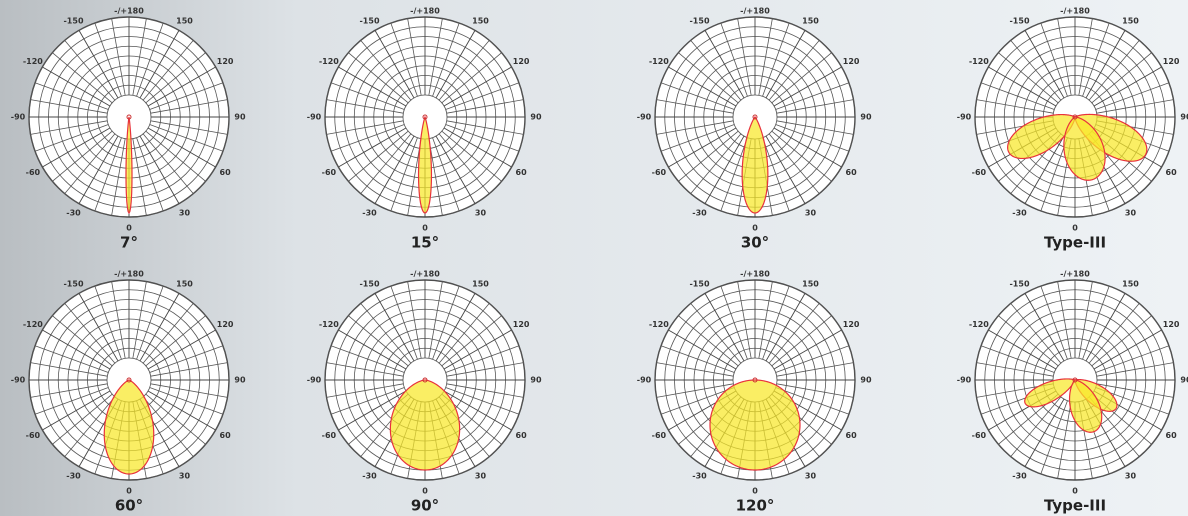 This screenshot has width=1188, height=516. I want to click on chart-title: Type-III, so click(1075, 506).